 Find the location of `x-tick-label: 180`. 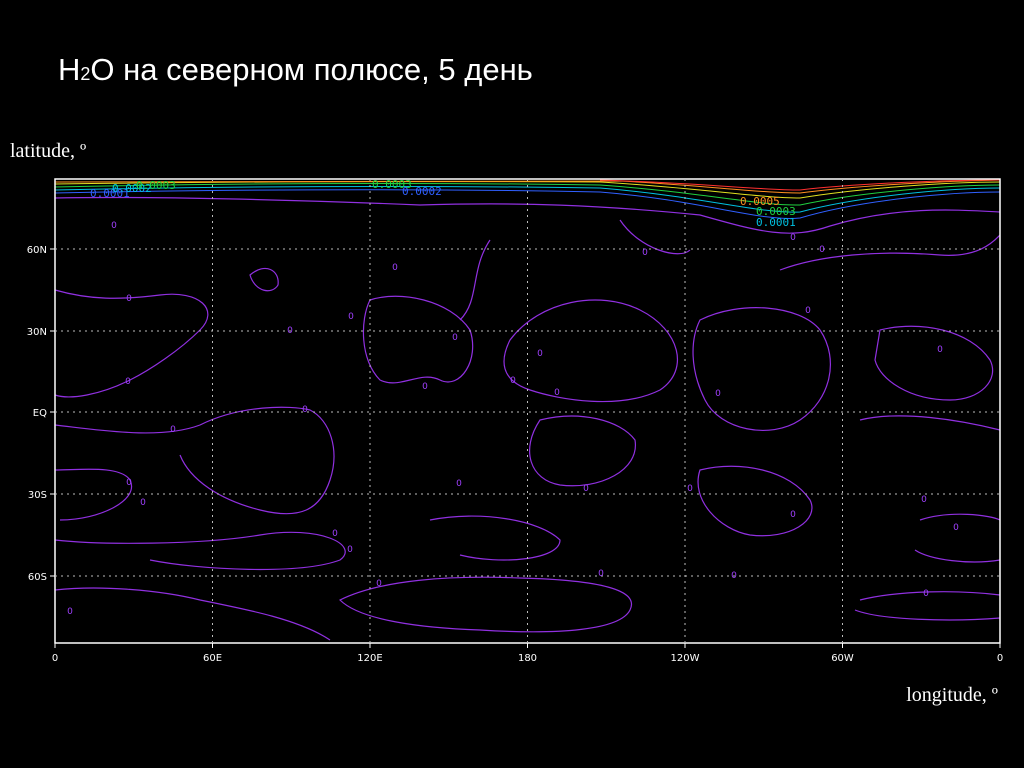

x-tick-label: 180 is located at coordinates (527, 658).